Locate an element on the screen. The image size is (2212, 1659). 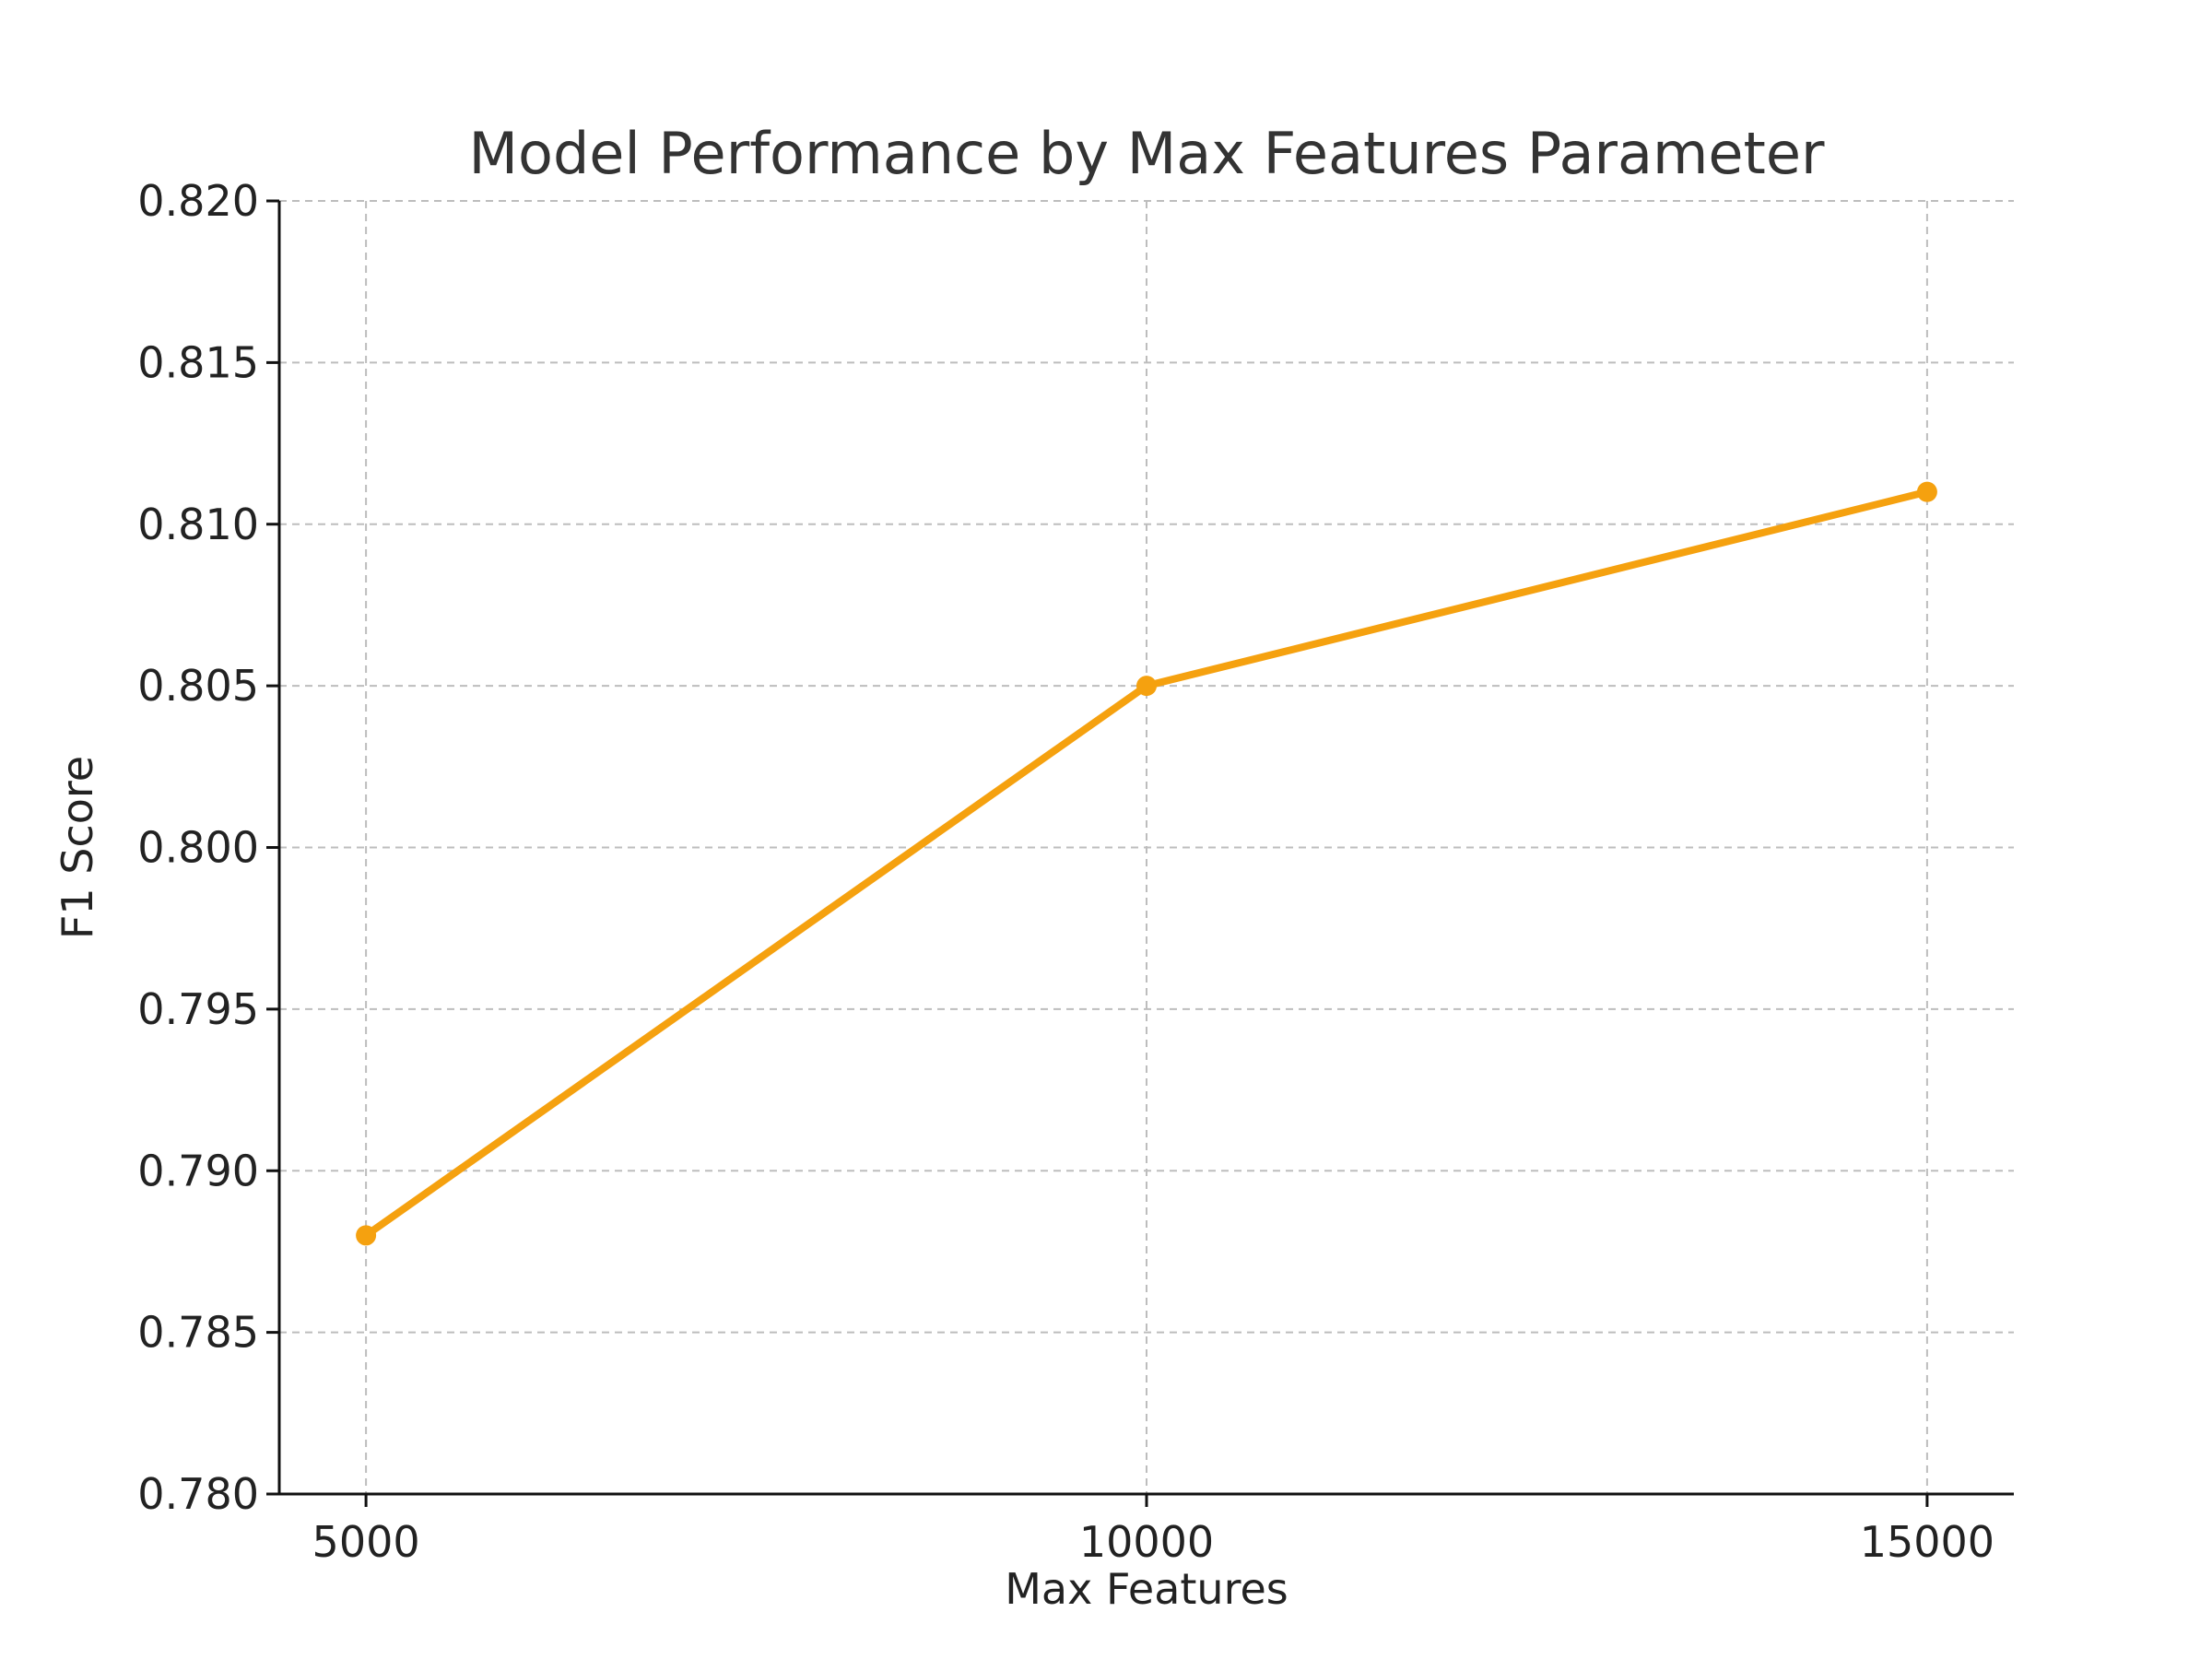
y-tick-label: 0.820 is located at coordinates (198, 201).